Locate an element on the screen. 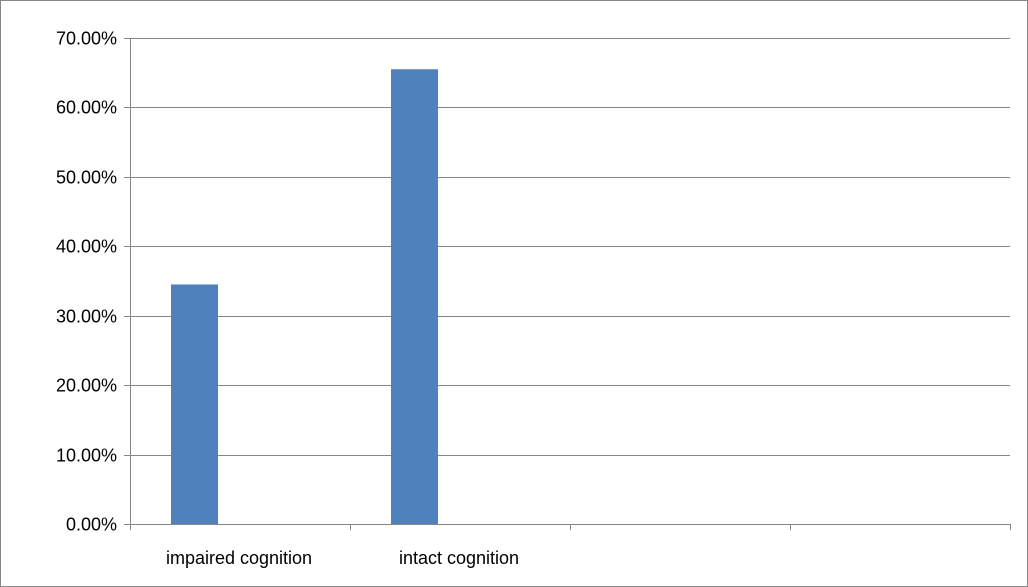  y-tick-label: 0.00% is located at coordinates (91, 525).